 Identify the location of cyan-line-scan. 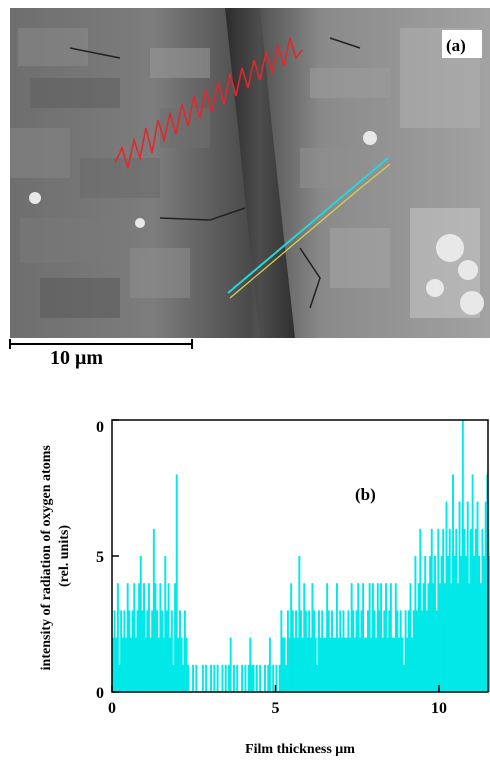
(308, 225).